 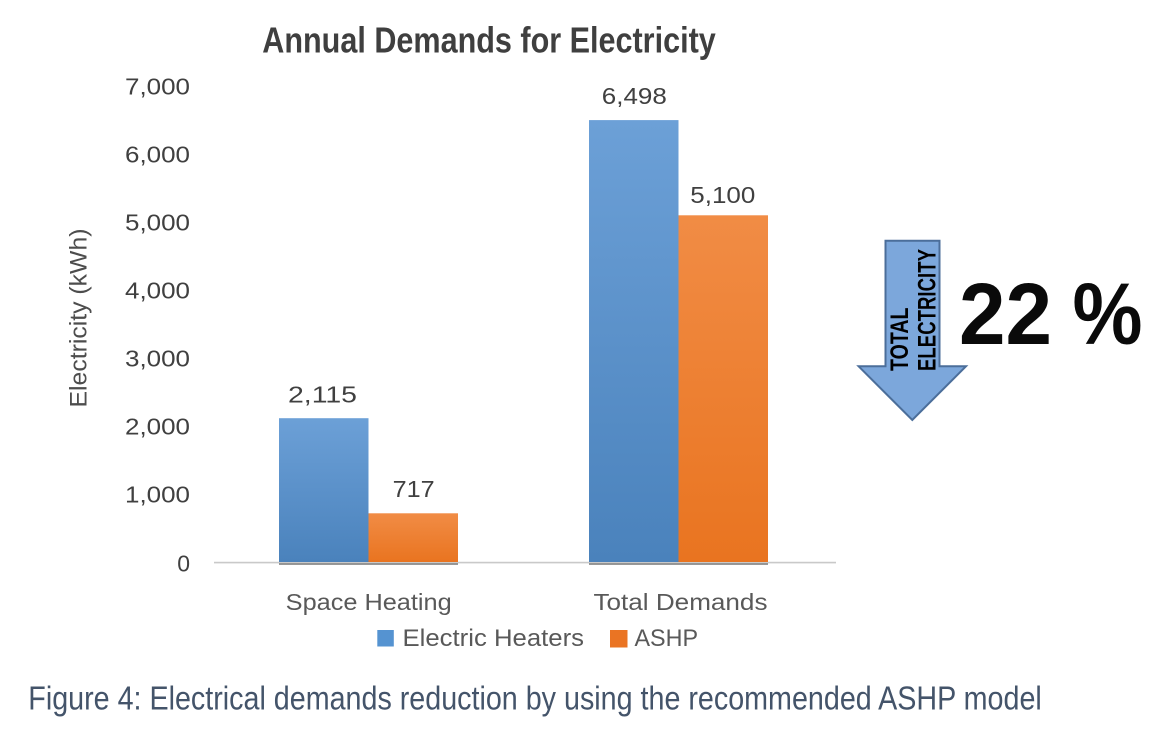 What do you see at coordinates (634, 96) in the screenshot?
I see `svg-text: 6,498` at bounding box center [634, 96].